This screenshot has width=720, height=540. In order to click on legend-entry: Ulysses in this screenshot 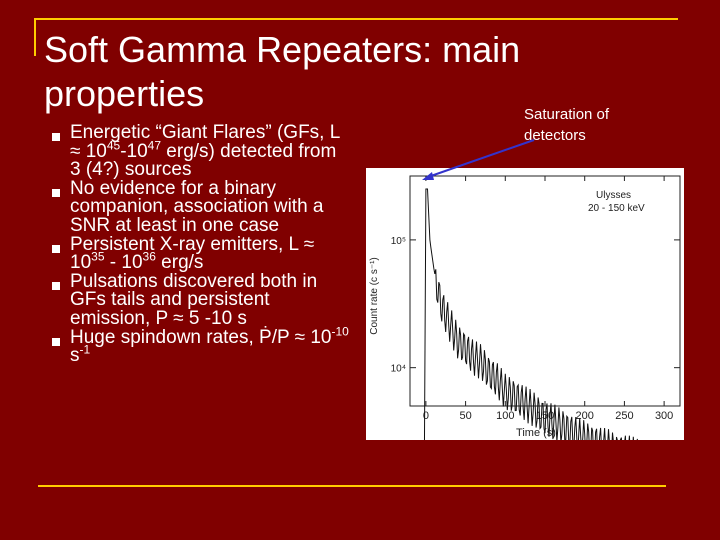, I will do `click(613, 195)`.